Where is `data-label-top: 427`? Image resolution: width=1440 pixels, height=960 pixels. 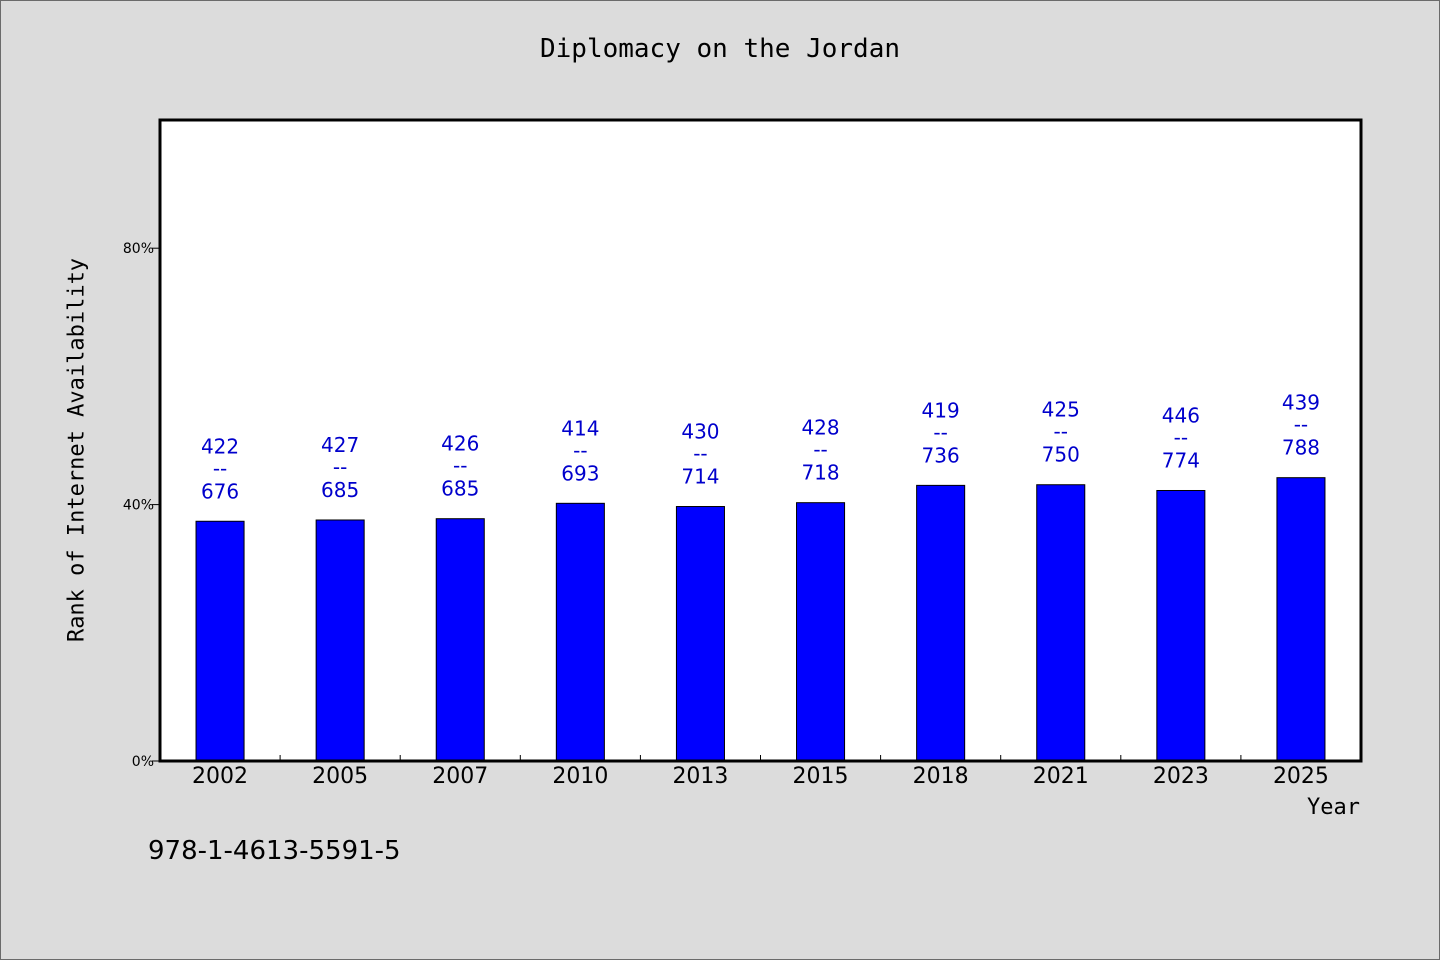
data-label-top: 427 is located at coordinates (340, 445).